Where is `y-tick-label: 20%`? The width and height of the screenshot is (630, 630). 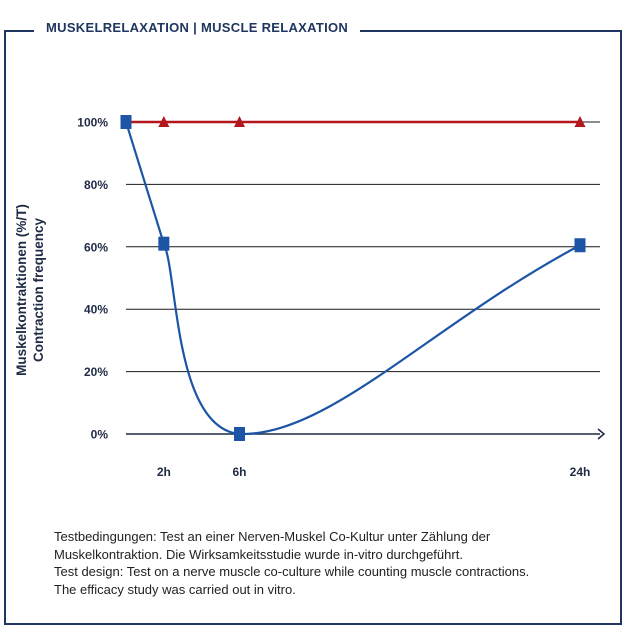
y-tick-label: 20% is located at coordinates (96, 372).